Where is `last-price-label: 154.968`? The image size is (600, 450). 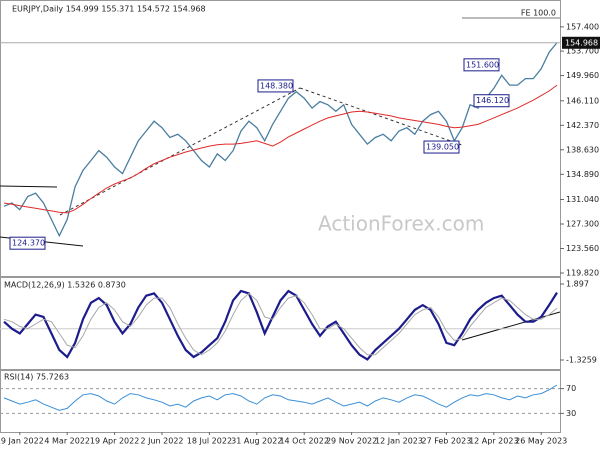
last-price-label: 154.968 is located at coordinates (581, 42).